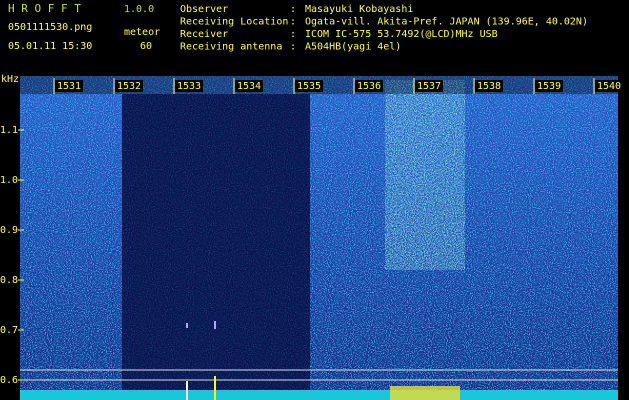 The image size is (629, 400). I want to click on time-label: 1537, so click(429, 86).